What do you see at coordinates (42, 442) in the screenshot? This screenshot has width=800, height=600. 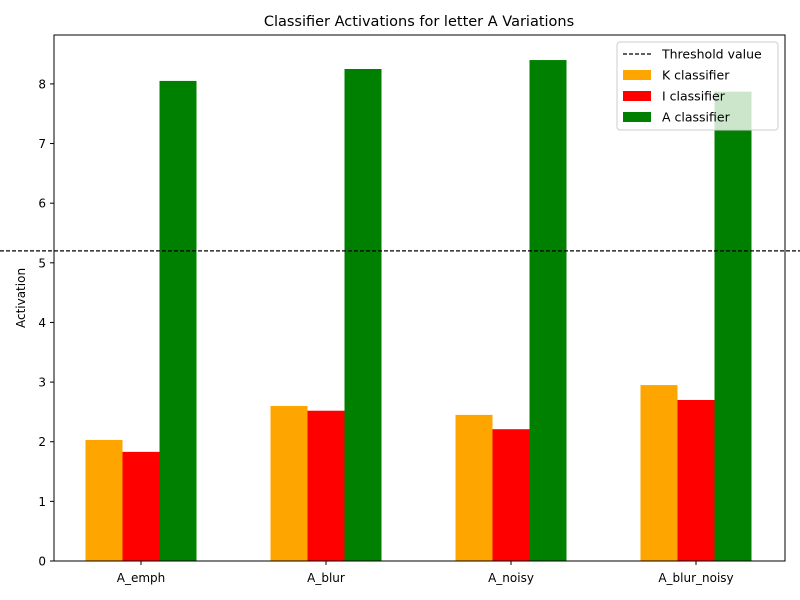 I see `y-tick-label: 2` at bounding box center [42, 442].